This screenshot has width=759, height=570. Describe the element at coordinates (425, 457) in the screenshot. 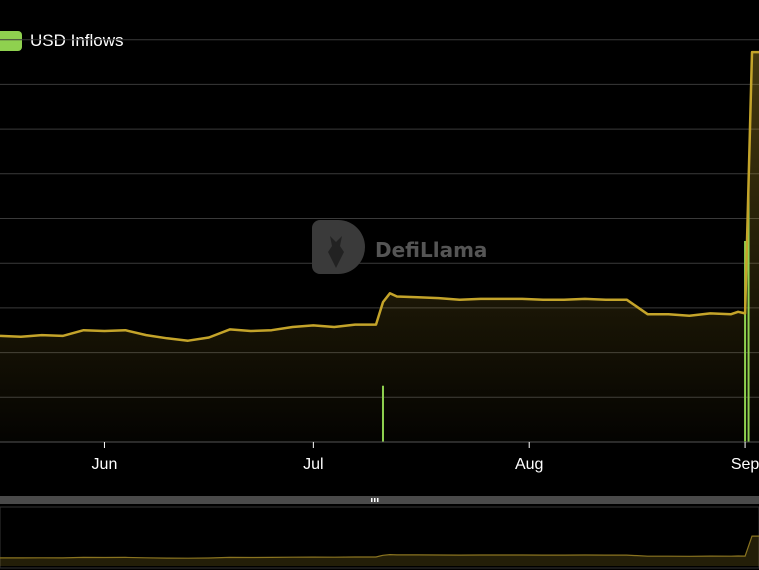

I see `x-axis-ticks: Jun Jul Aug Sep` at that location.